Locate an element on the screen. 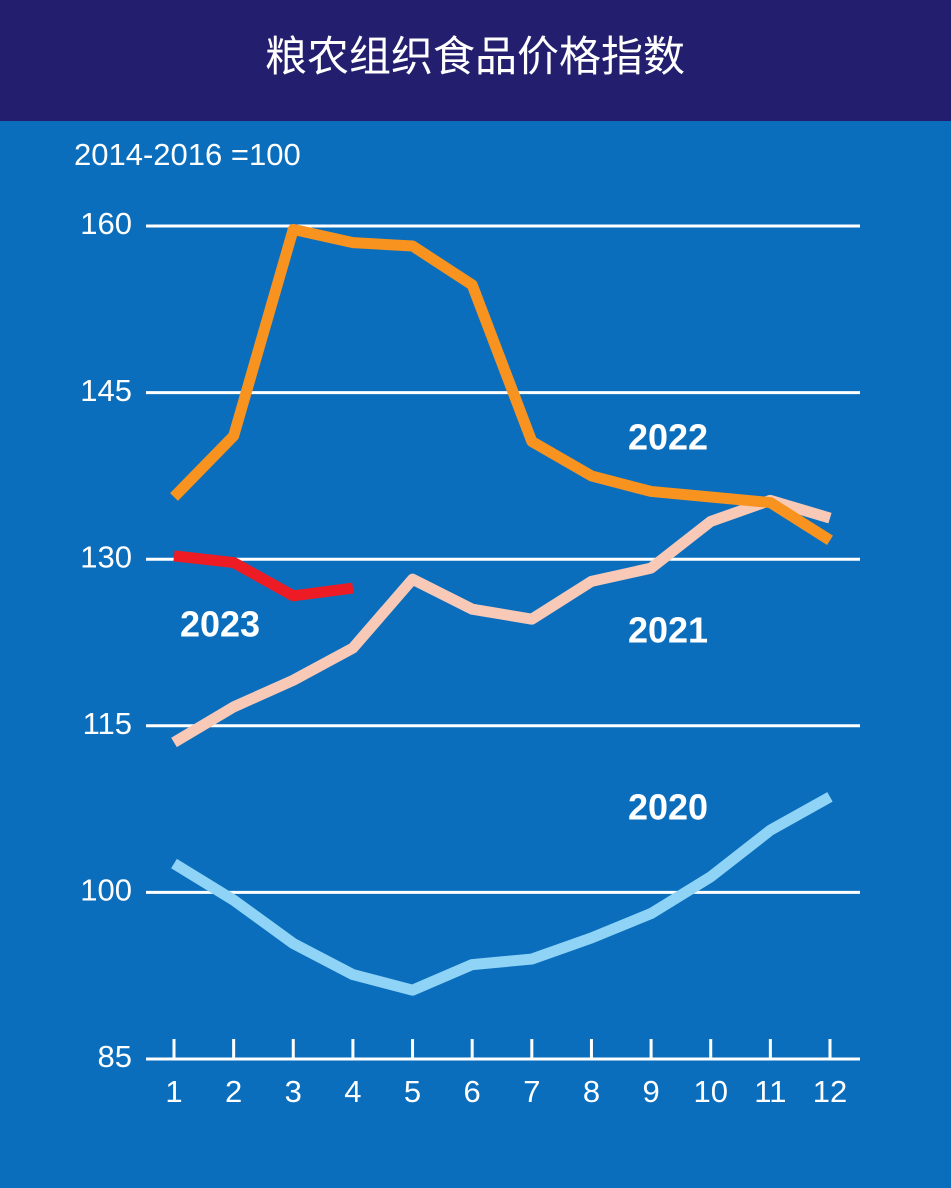 The width and height of the screenshot is (951, 1188). y-tick-label: 145 is located at coordinates (106, 390).